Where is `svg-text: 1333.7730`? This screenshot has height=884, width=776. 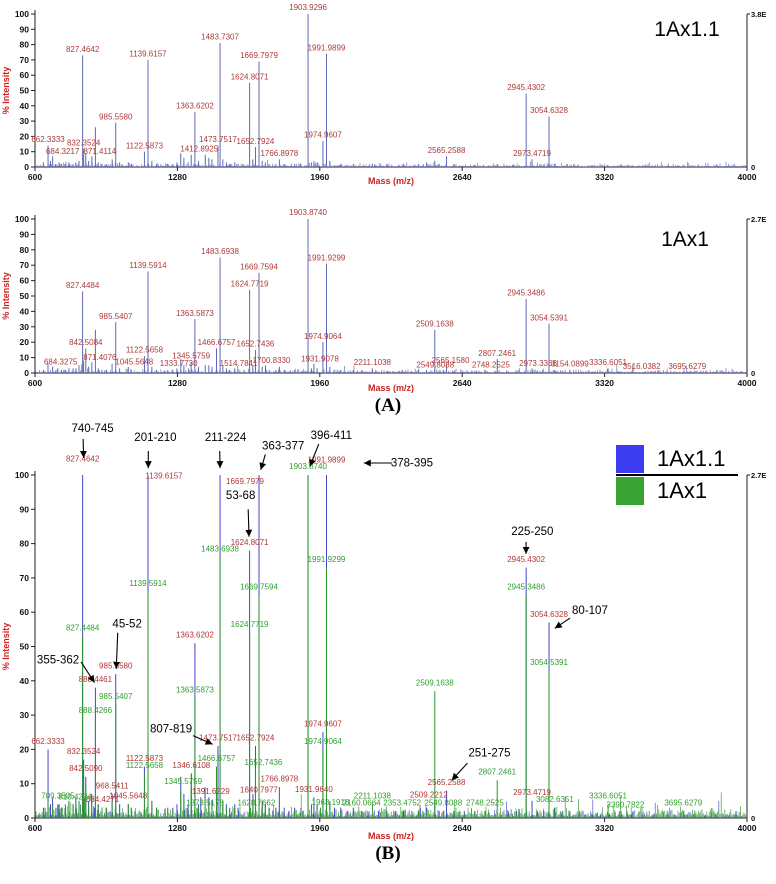
svg-text: 1333.7730 is located at coordinates (179, 363).